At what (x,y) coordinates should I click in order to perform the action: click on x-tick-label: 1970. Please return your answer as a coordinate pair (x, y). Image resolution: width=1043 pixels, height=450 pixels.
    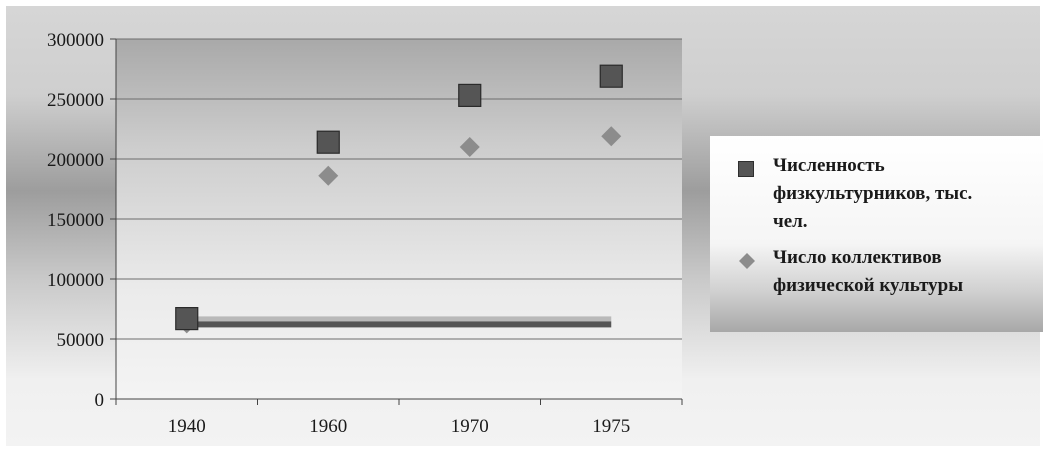
    Looking at the image, I should click on (470, 426).